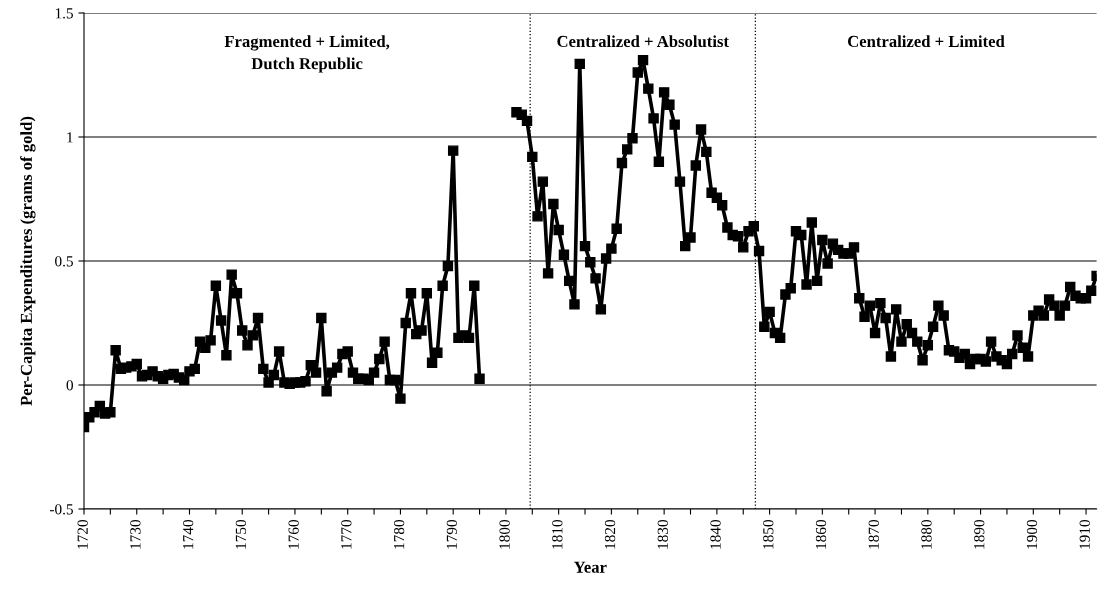 The height and width of the screenshot is (593, 1101). What do you see at coordinates (590, 567) in the screenshot?
I see `x-axis-title: Year` at bounding box center [590, 567].